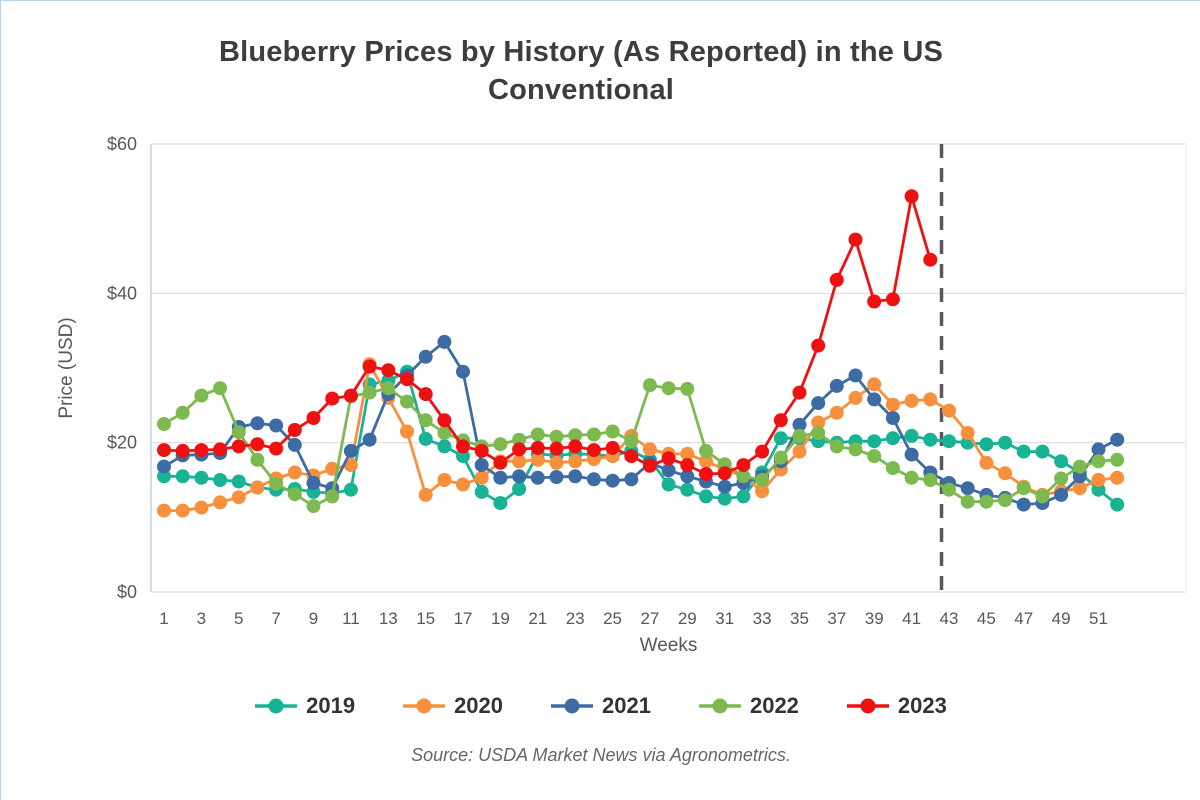 Image resolution: width=1200 pixels, height=800 pixels. What do you see at coordinates (500, 444) in the screenshot?
I see `point-2022-w19` at bounding box center [500, 444].